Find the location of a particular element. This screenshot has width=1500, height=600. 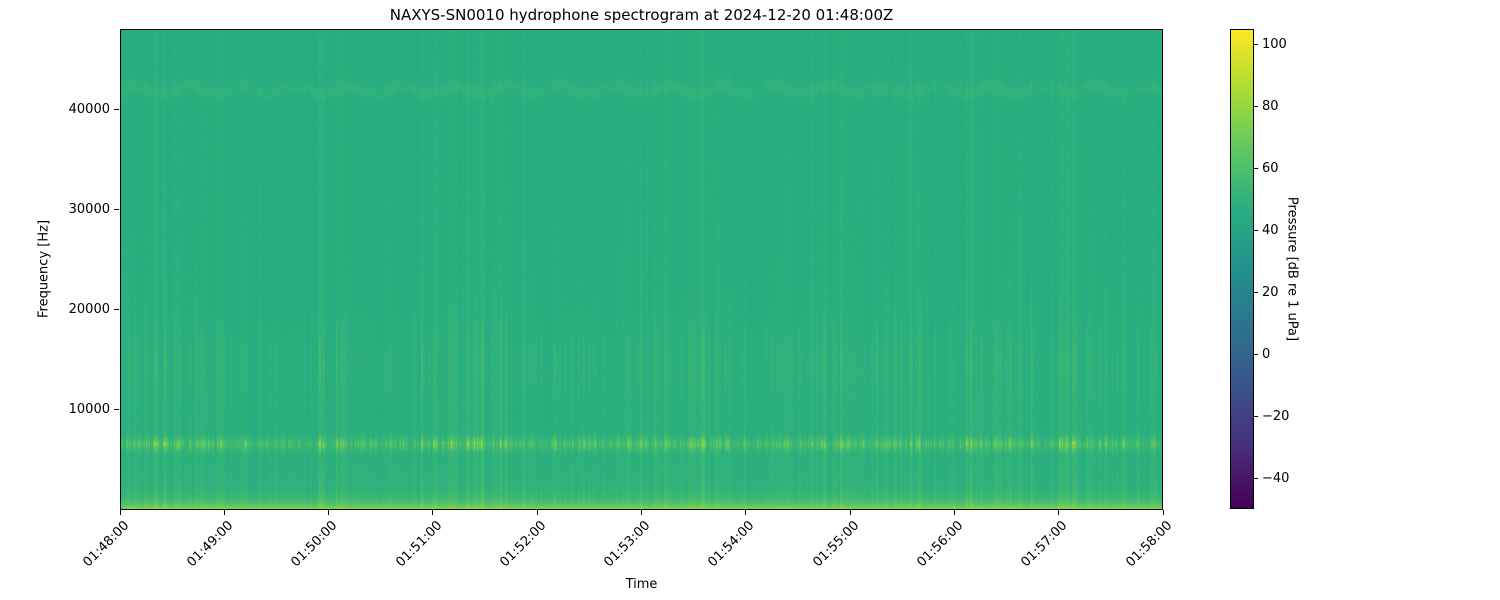

y-tick-label: 10000 is located at coordinates (89, 410).